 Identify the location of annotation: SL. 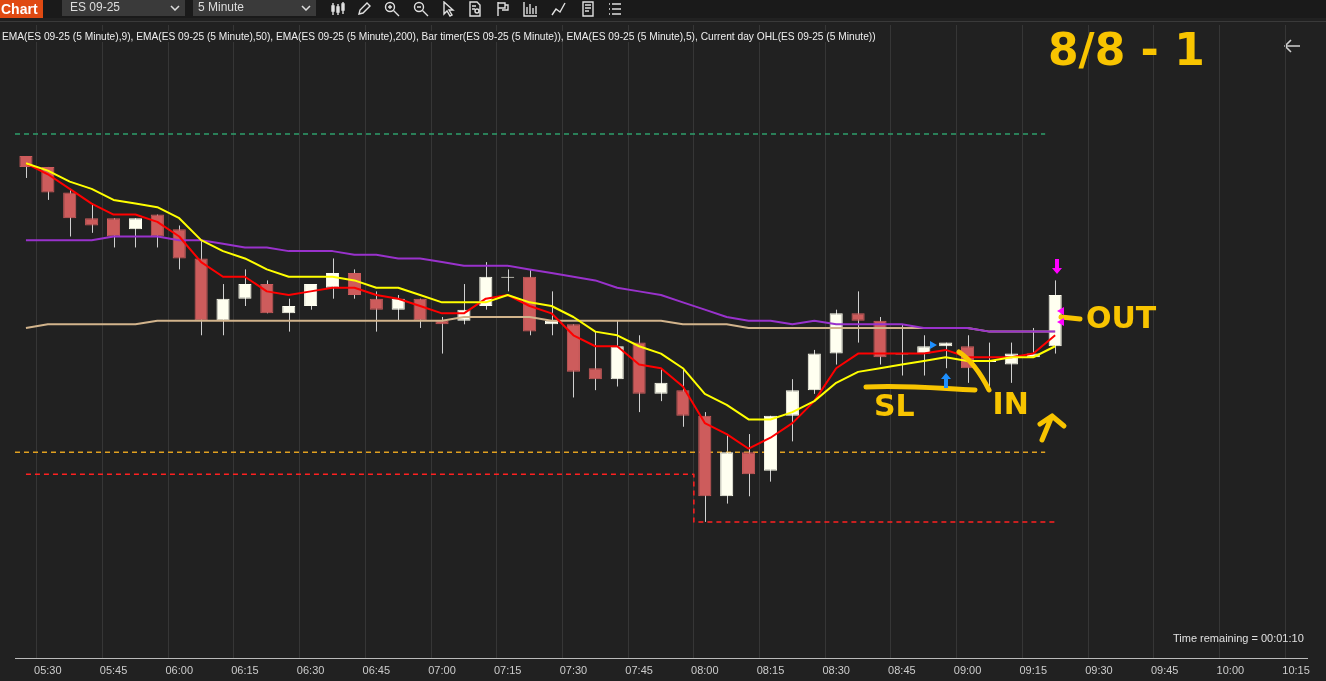
(894, 405).